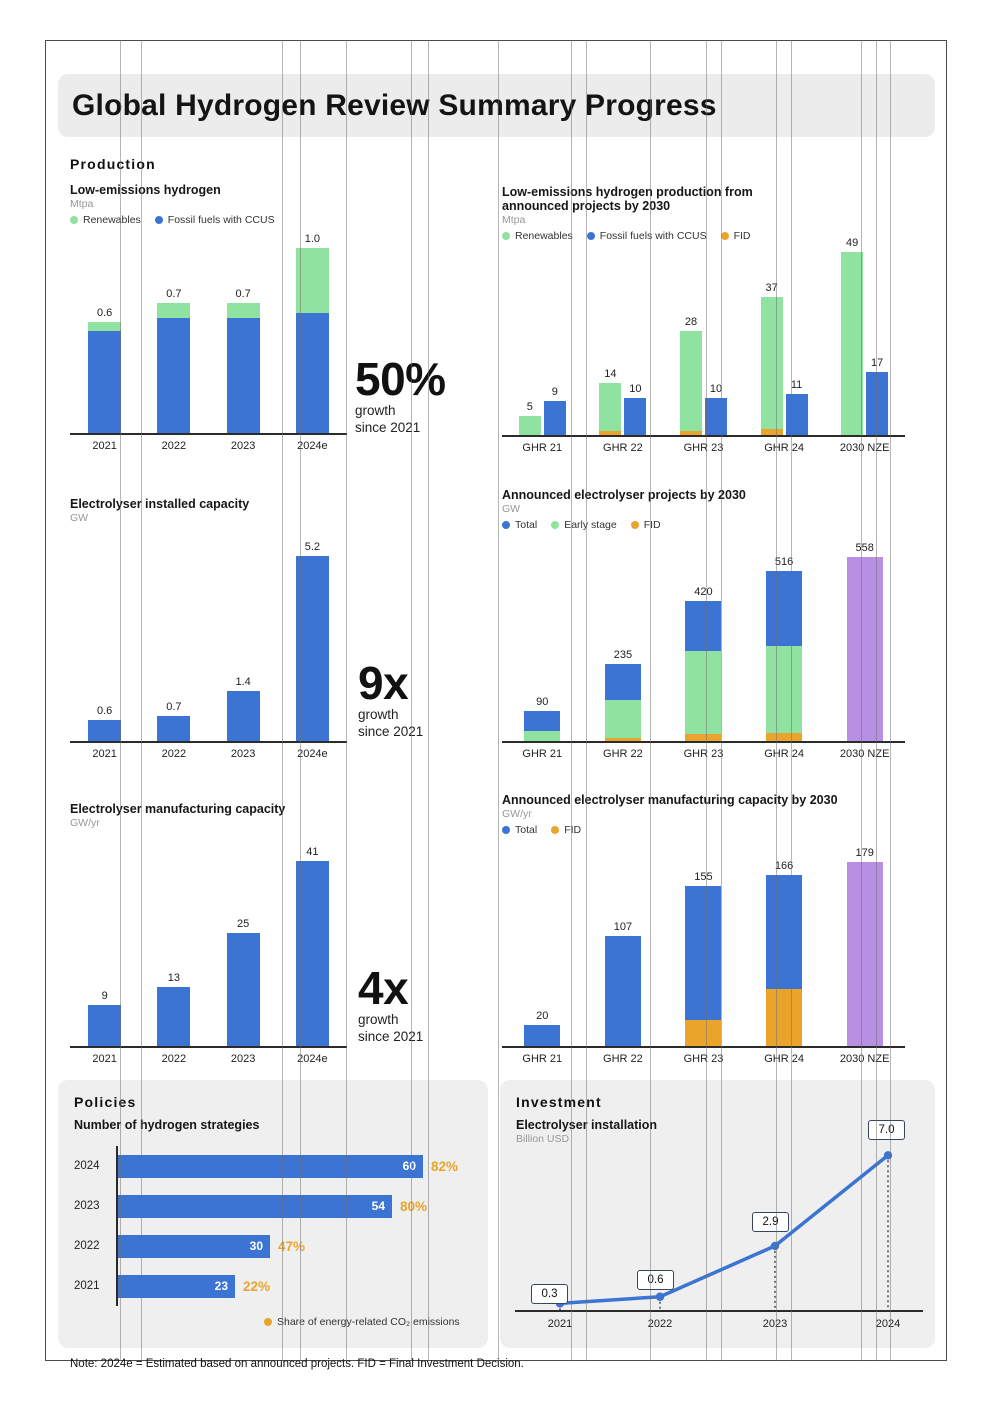  Describe the element at coordinates (877, 396) in the screenshot. I see `bar: 17` at that location.